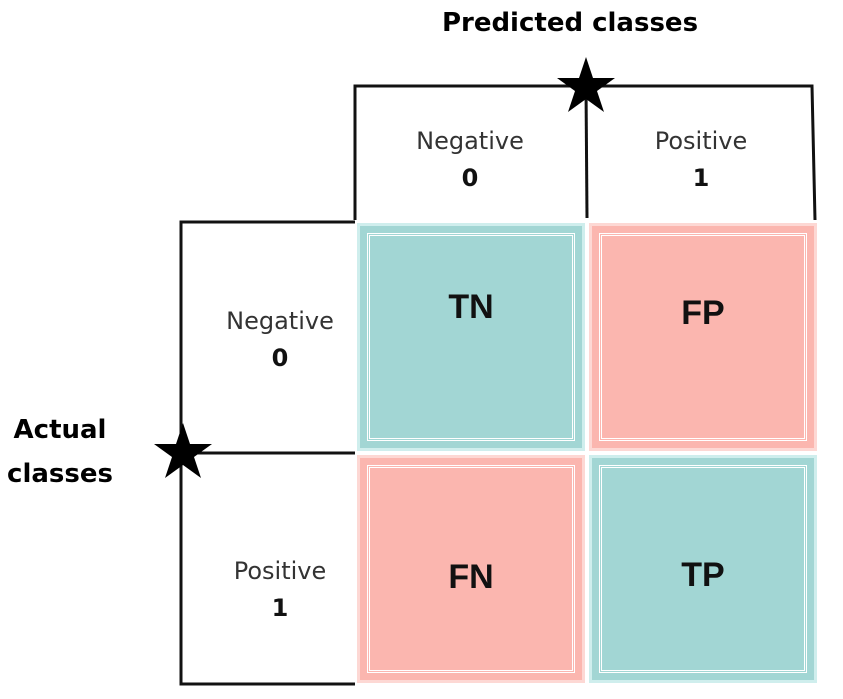 This screenshot has width=843, height=699. Describe the element at coordinates (60, 430) in the screenshot. I see `actual-axis-title-line1: Actual` at that location.